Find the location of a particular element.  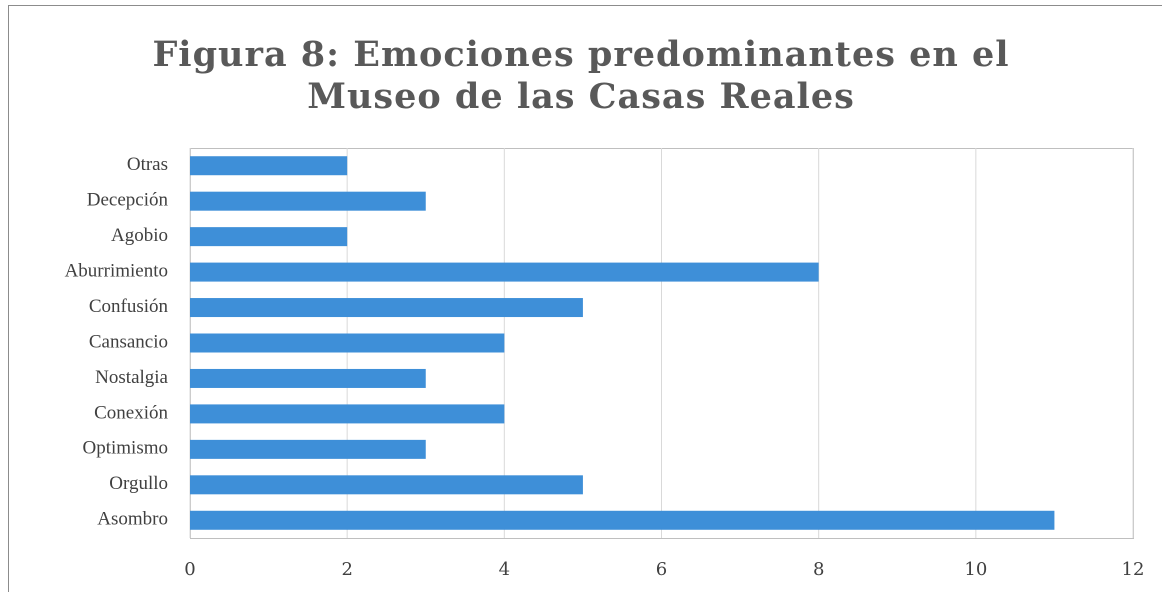

y-tick-label: Conexión is located at coordinates (131, 412).